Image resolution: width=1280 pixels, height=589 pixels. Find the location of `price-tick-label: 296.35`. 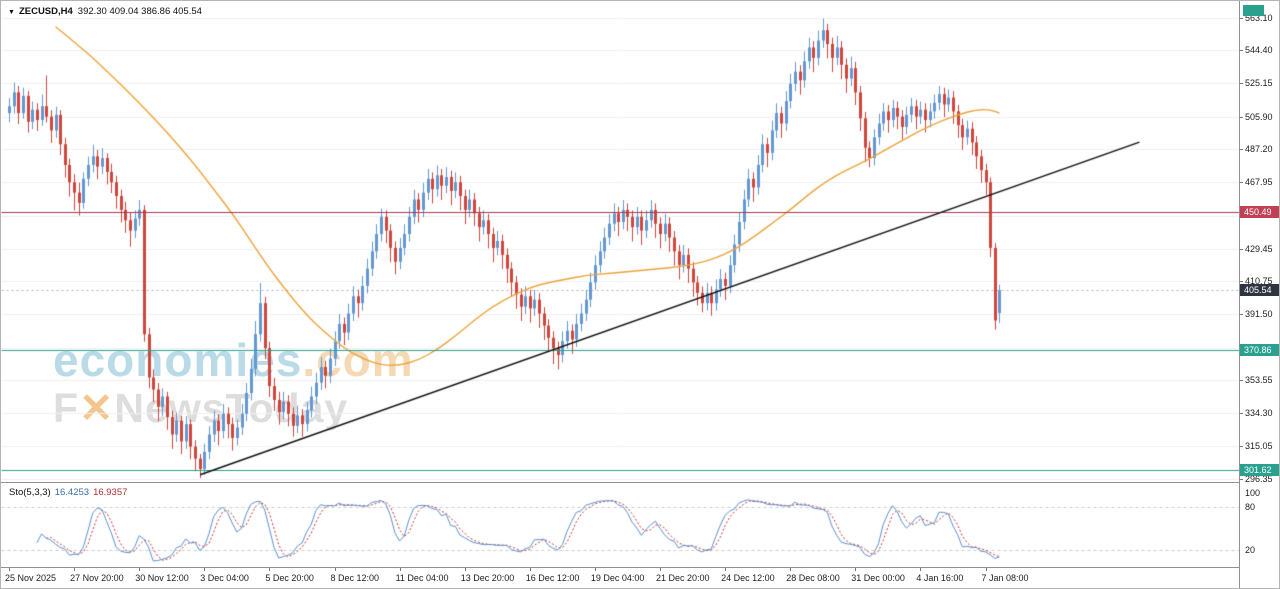

price-tick-label: 296.35 is located at coordinates (1259, 478).